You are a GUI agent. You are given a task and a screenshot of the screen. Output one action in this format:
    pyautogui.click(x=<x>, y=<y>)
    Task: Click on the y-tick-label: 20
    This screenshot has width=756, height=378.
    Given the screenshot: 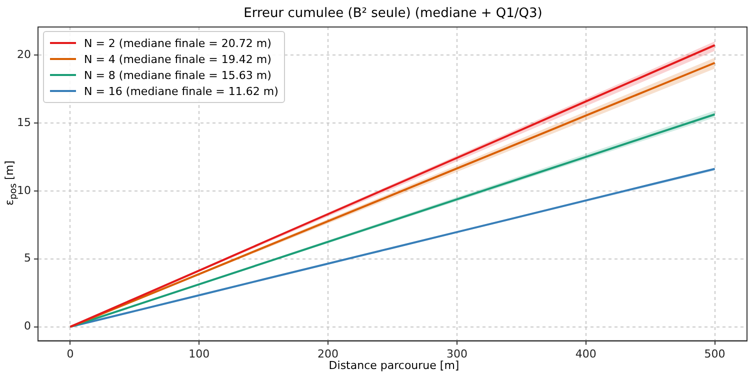 What is the action you would take?
    pyautogui.click(x=23, y=54)
    